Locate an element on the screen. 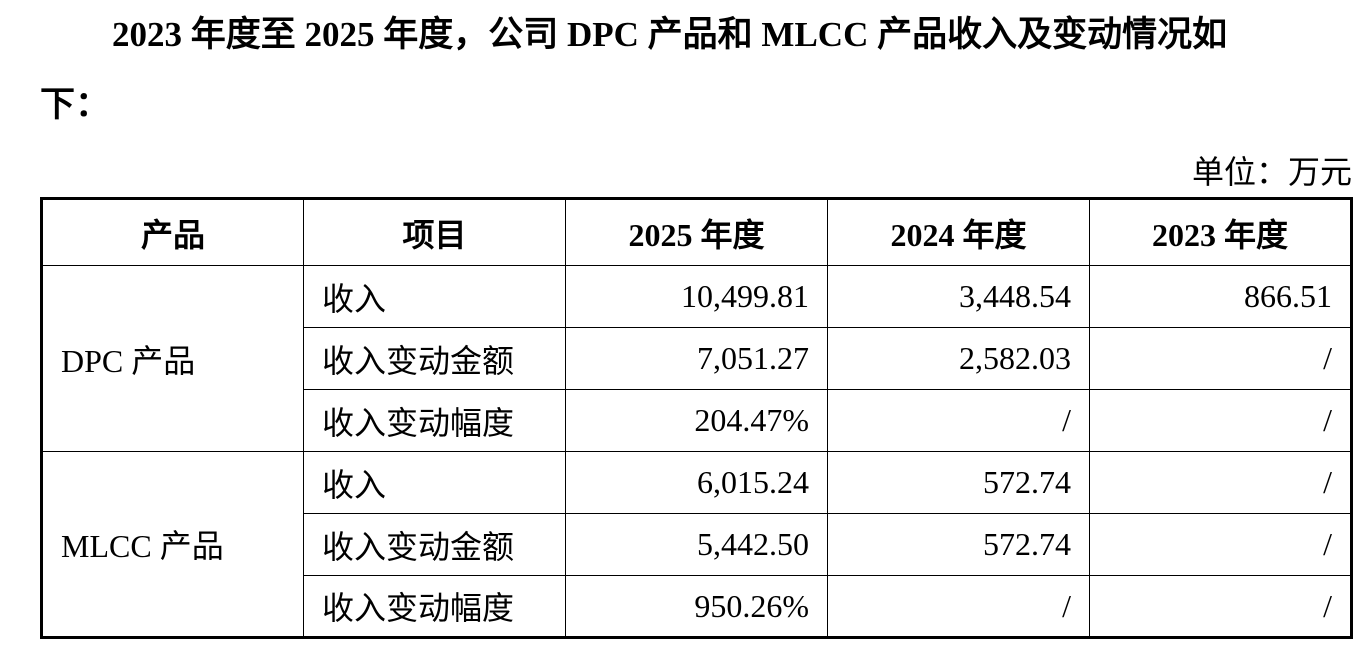 The height and width of the screenshot is (672, 1370). table-row: 收入变动金额 5,442.50 572.74 / is located at coordinates (697, 544).